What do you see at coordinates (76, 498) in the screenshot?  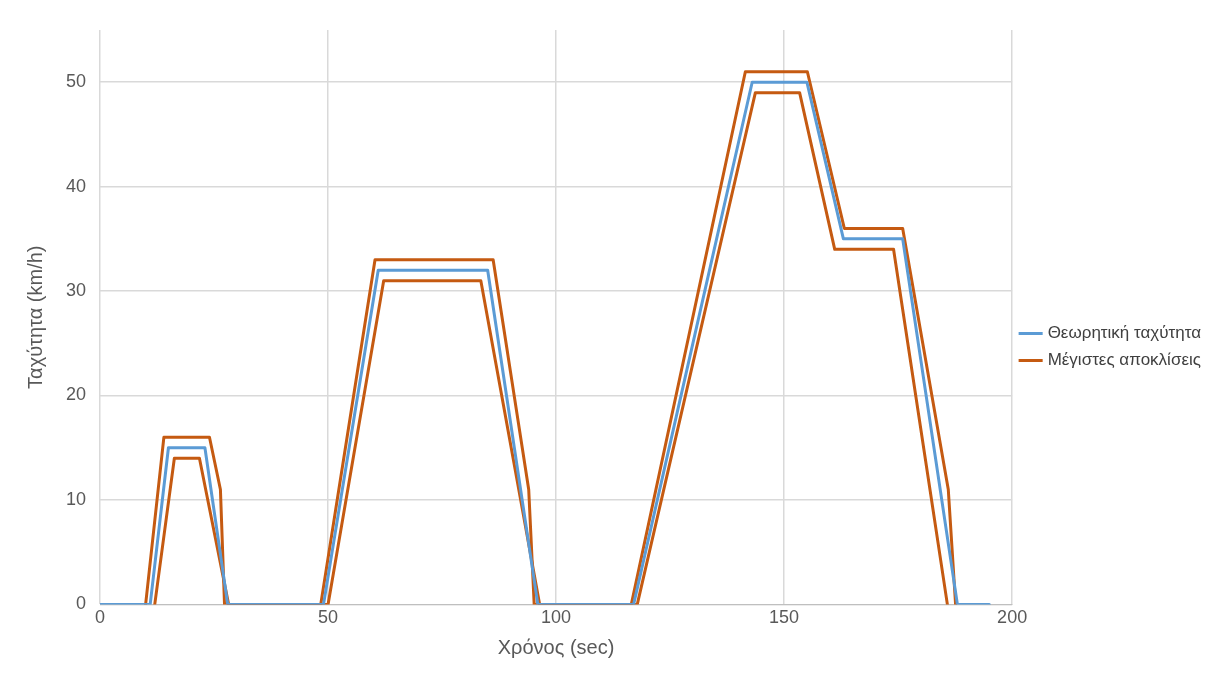 I see `y-tick-label: 10` at bounding box center [76, 498].